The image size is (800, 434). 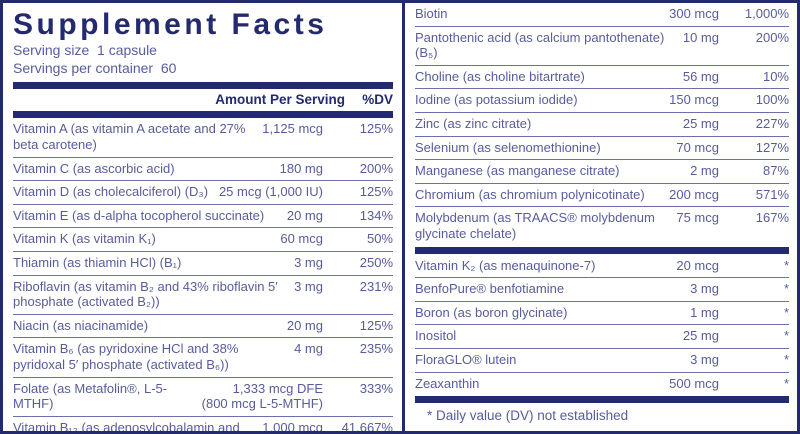 I want to click on nutrient-name: Vitamin D (as cholecalciferol) (D₃), so click(x=111, y=192).